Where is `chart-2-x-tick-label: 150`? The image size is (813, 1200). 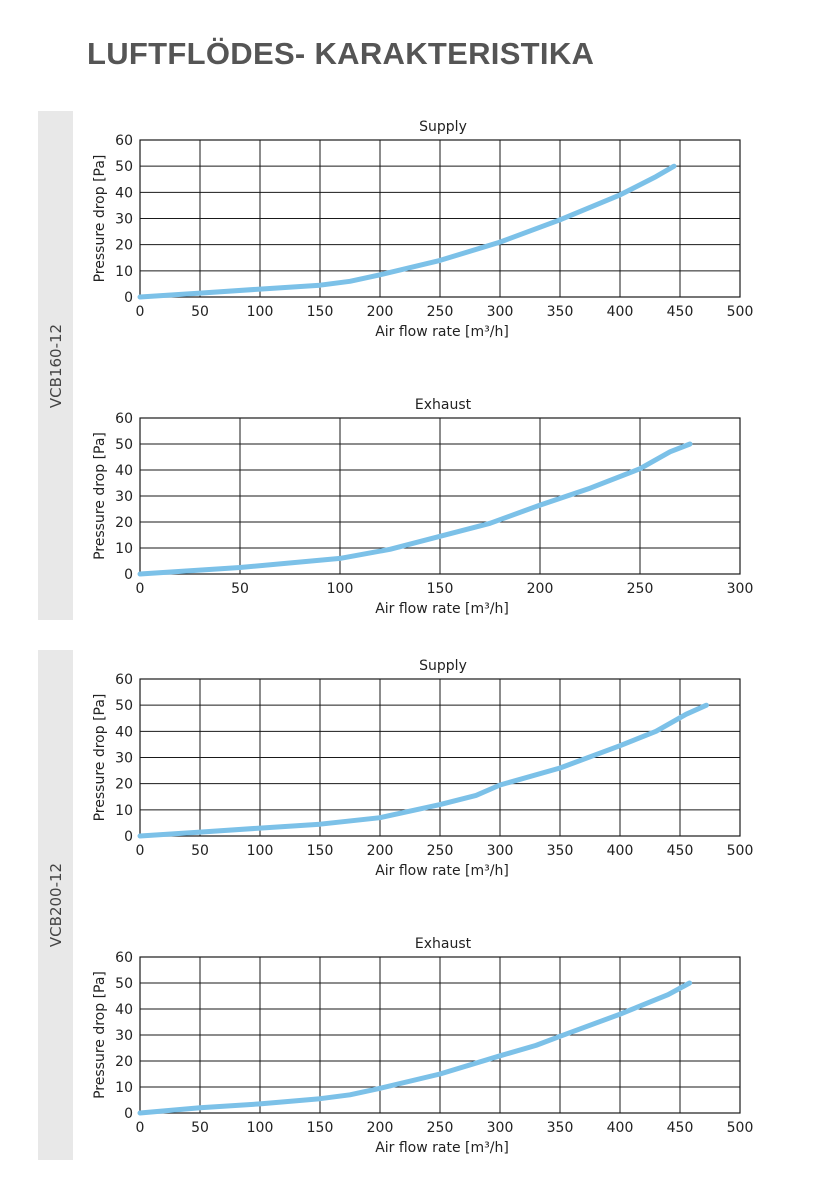 chart-2-x-tick-label: 150 is located at coordinates (440, 589).